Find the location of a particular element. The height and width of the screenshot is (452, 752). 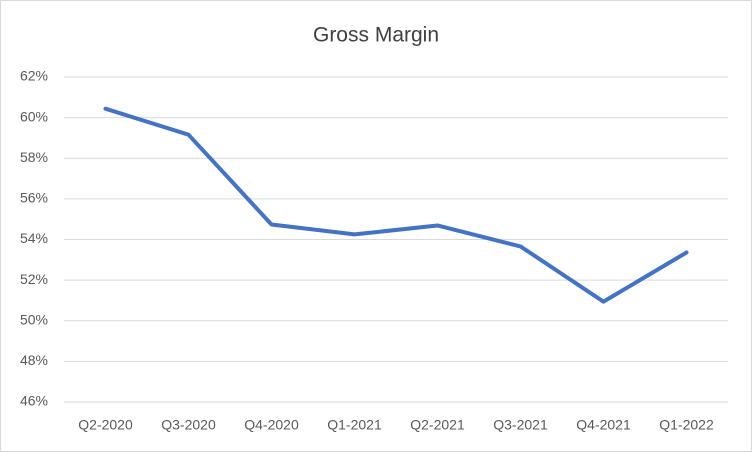

y-tick-label: 62% is located at coordinates (34, 76).